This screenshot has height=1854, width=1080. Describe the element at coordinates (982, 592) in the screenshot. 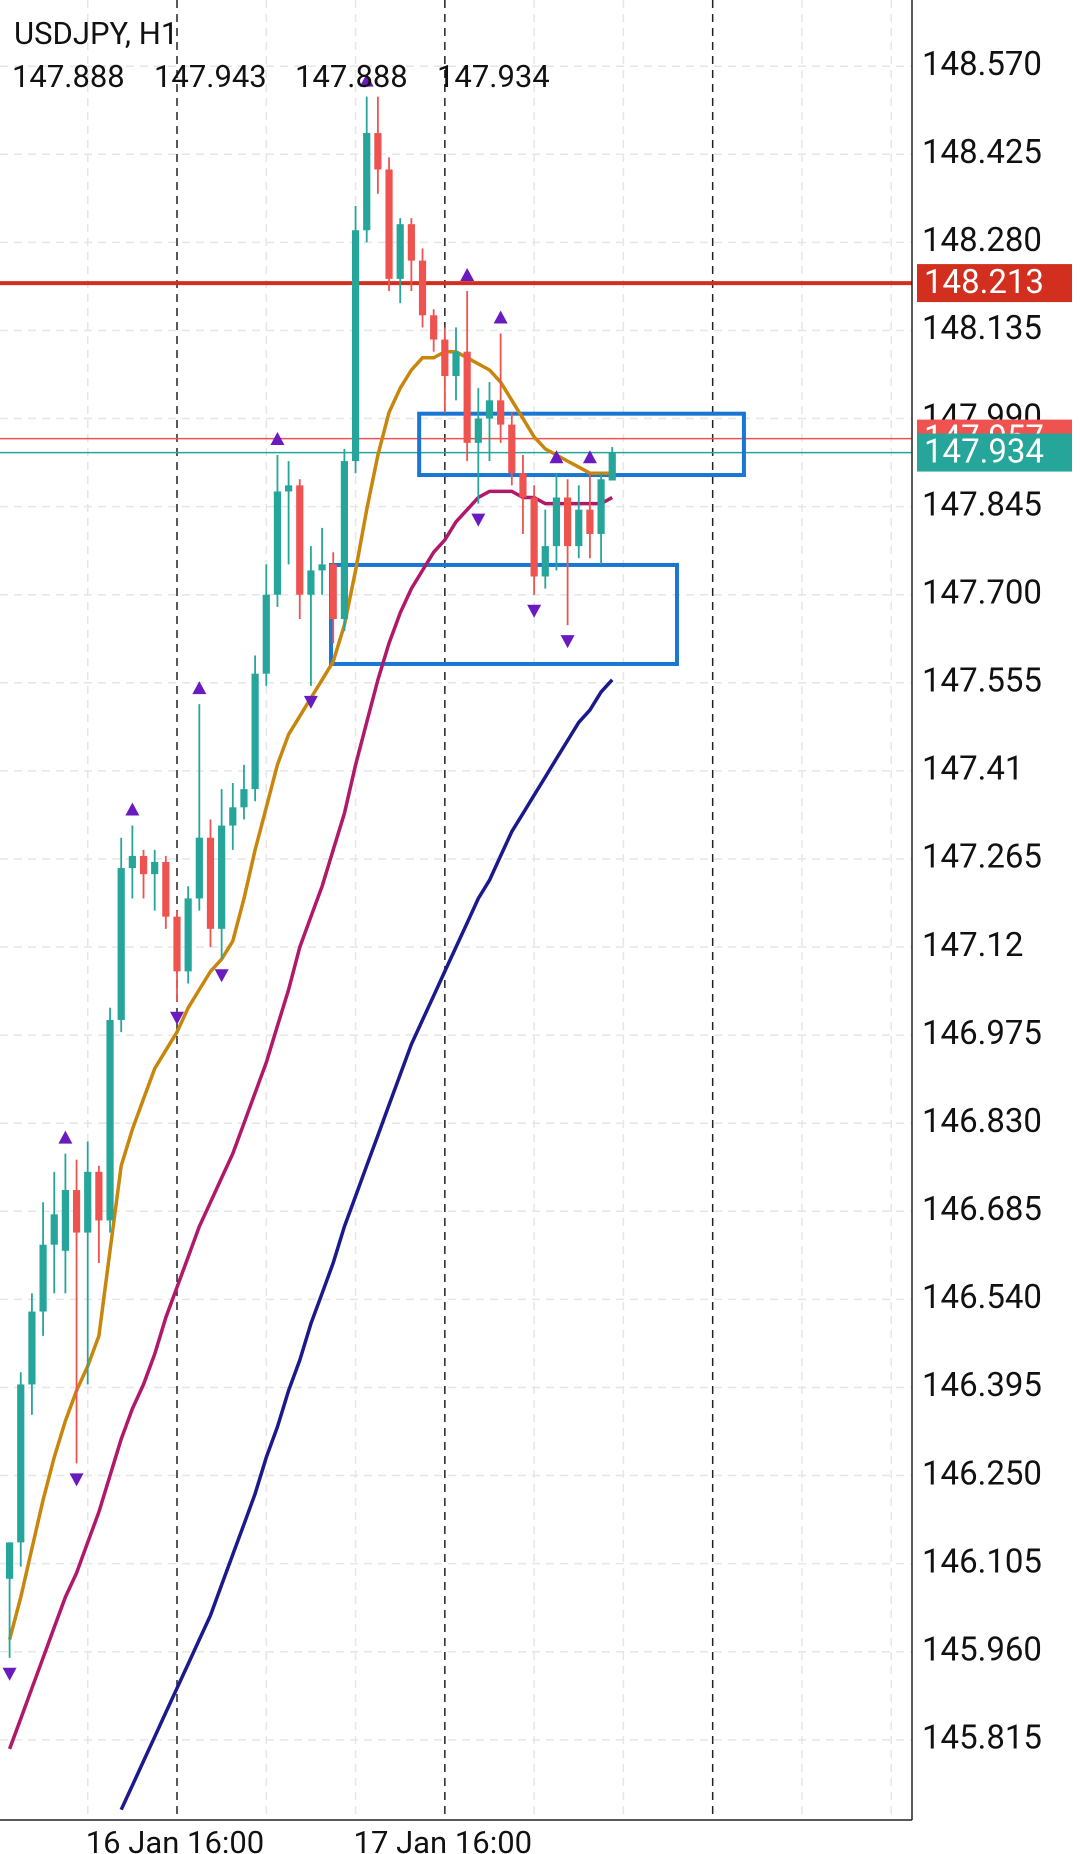

I see `y-tick-label: 147.700` at that location.